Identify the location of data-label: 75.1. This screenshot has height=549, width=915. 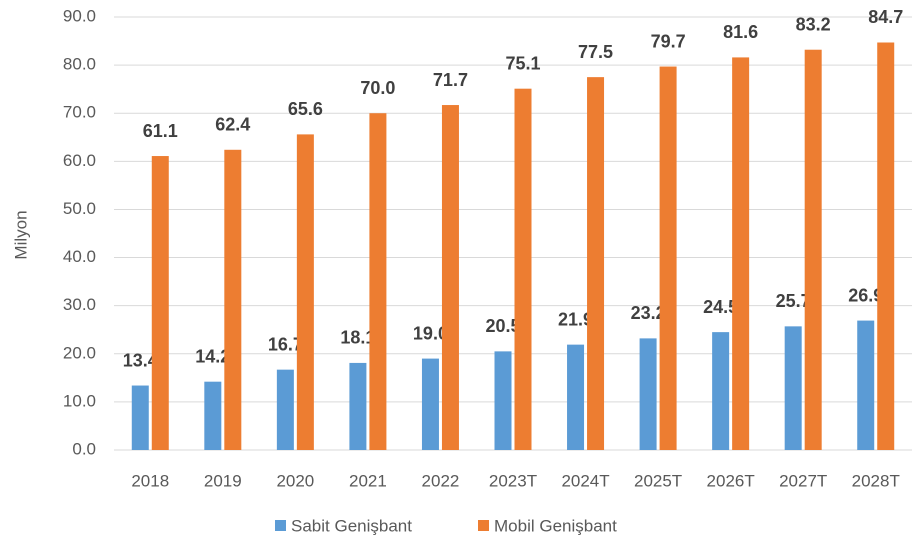
(522, 63).